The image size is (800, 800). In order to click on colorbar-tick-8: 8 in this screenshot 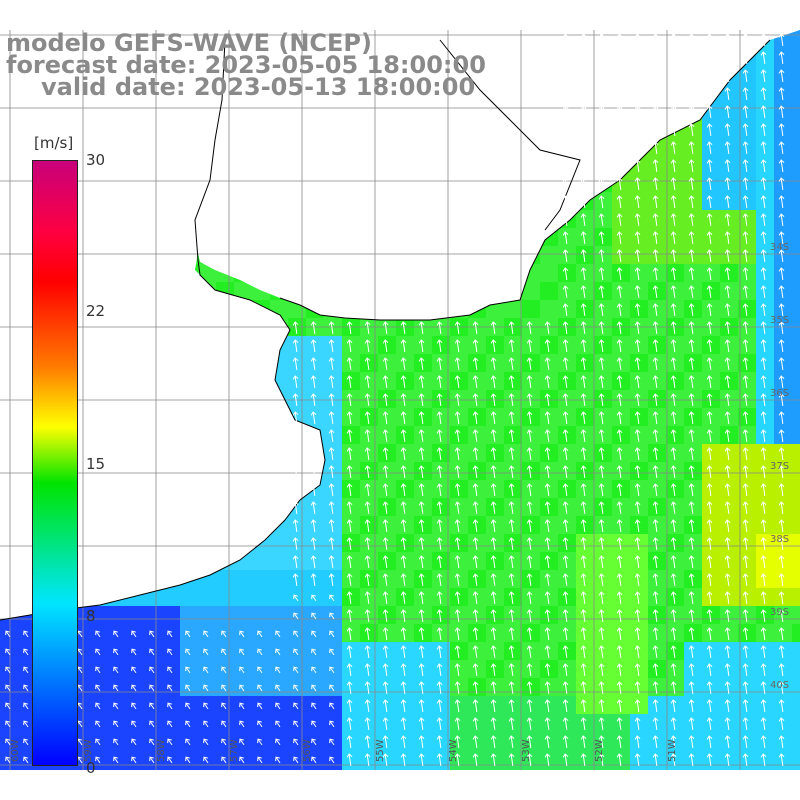, I will do `click(91, 616)`.